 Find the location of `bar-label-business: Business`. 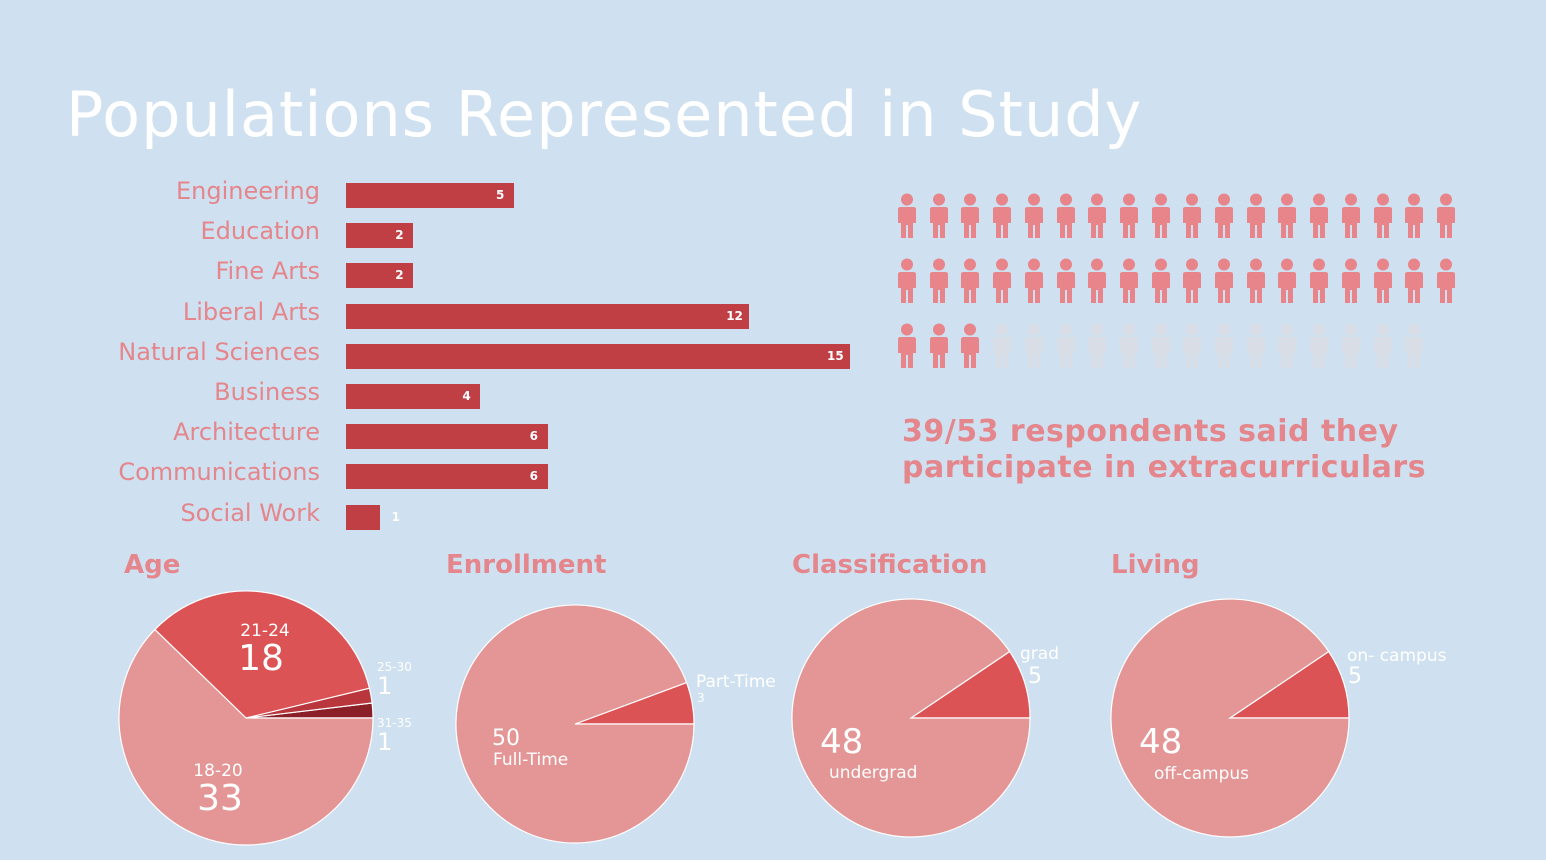

bar-label-business: Business is located at coordinates (267, 392).